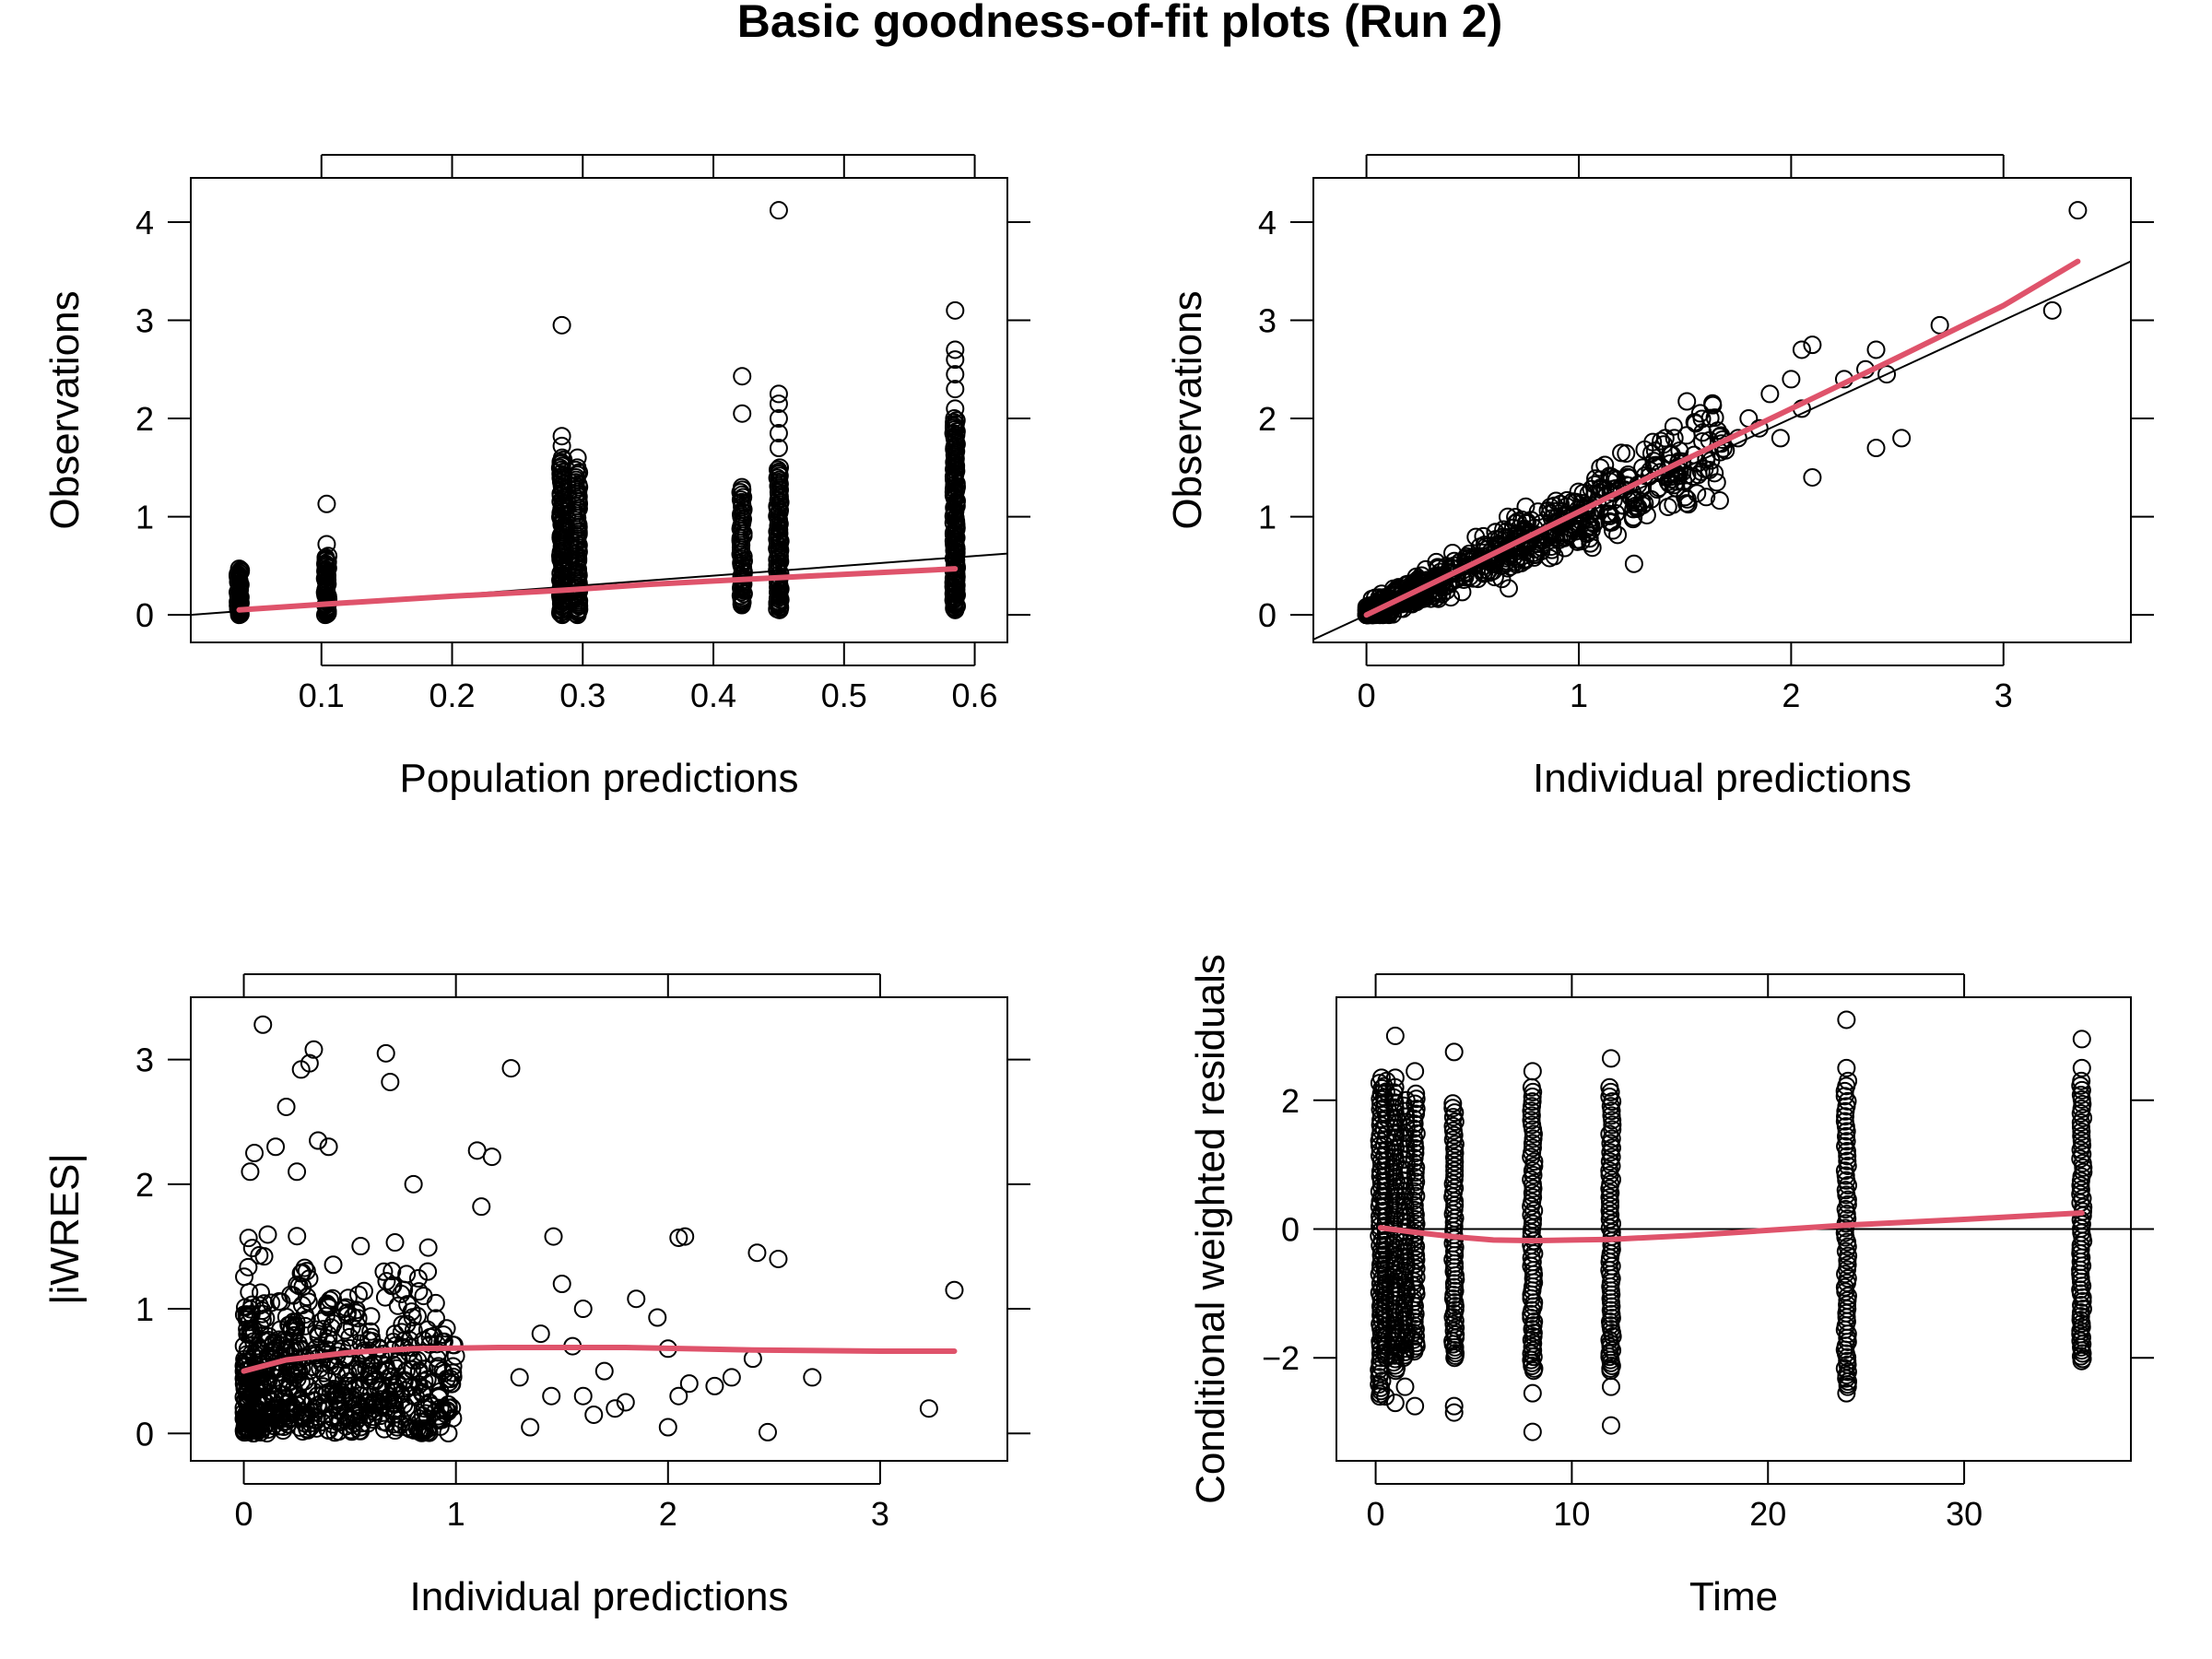 Image resolution: width=2212 pixels, height=1659 pixels. What do you see at coordinates (1120, 23) in the screenshot?
I see `figure-title: Basic goodness-of-fit plots (Run 2)` at bounding box center [1120, 23].